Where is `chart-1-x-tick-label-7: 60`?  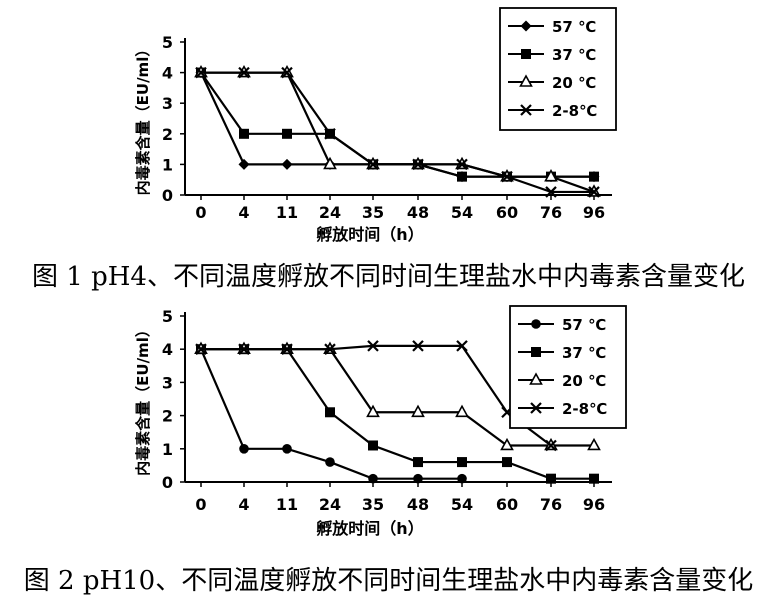
chart-1-x-tick-label-7: 60 is located at coordinates (507, 212).